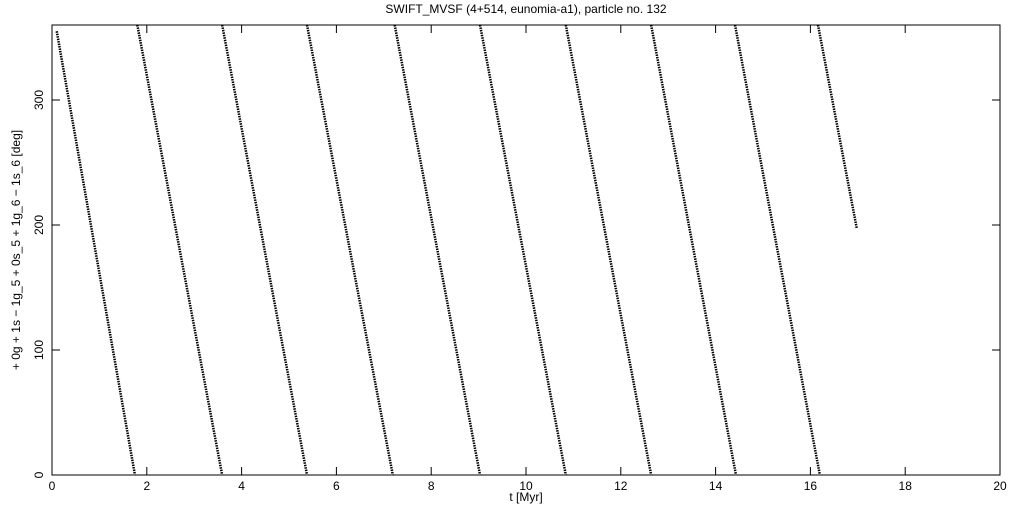 The height and width of the screenshot is (511, 1021). What do you see at coordinates (431, 486) in the screenshot?
I see `x-tick-label: 8` at bounding box center [431, 486].